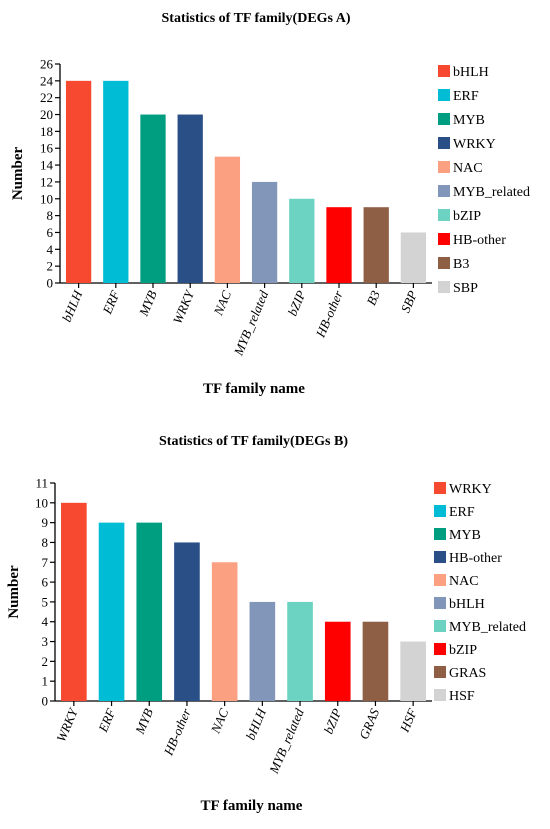 Image resolution: width=550 pixels, height=829 pixels. I want to click on chart-a-legend-label: MYB, so click(469, 120).